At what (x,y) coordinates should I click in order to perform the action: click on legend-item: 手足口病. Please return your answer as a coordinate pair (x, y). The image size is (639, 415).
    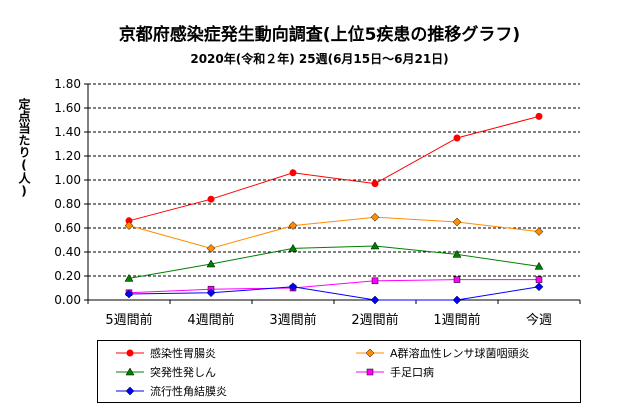
    Looking at the image, I should click on (394, 372).